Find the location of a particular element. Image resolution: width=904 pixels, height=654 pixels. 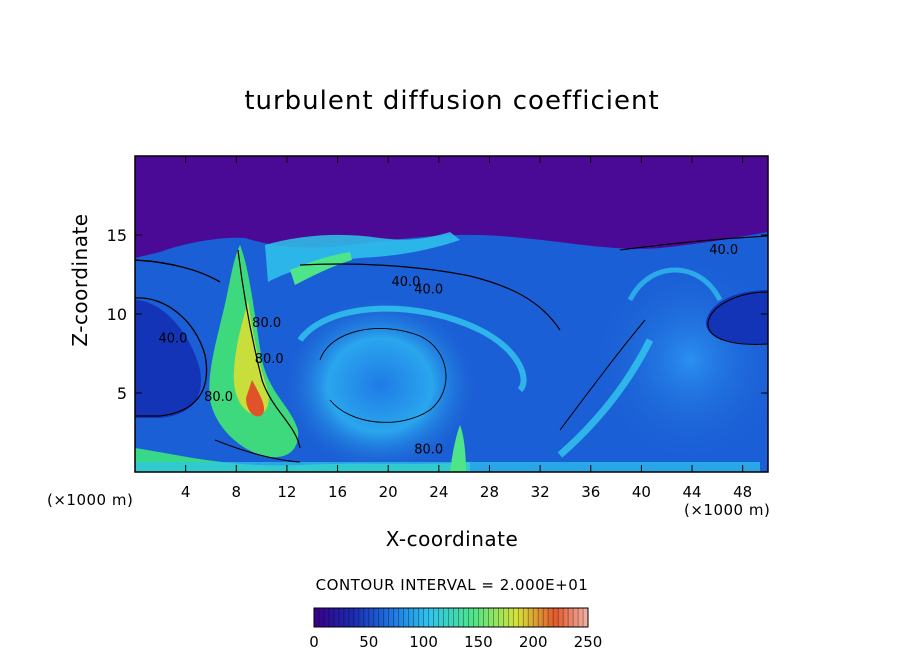

x-tick-label: 16 is located at coordinates (337, 492).